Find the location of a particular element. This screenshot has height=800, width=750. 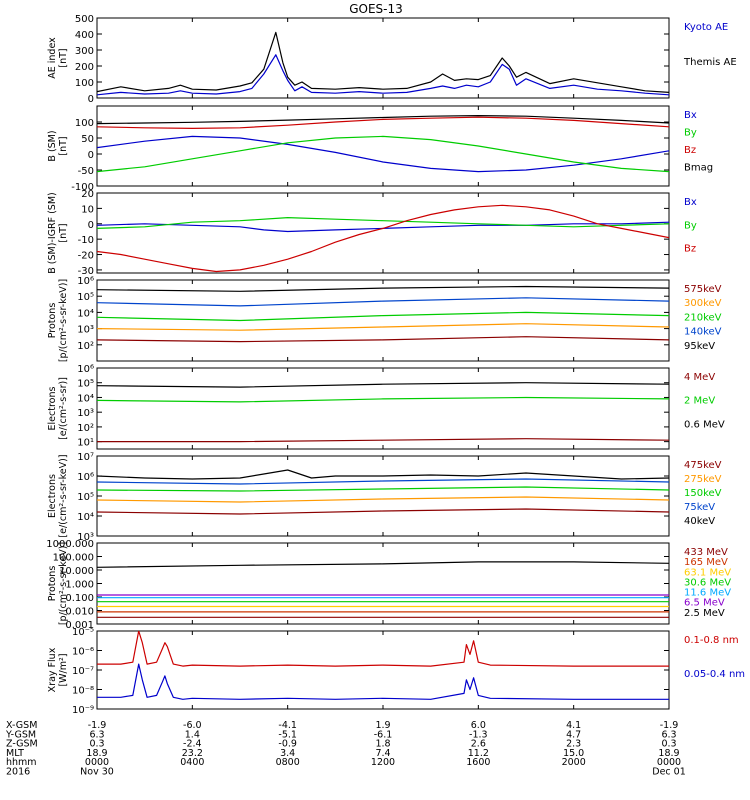

time-axis-value: 4.7 is located at coordinates (573, 734).